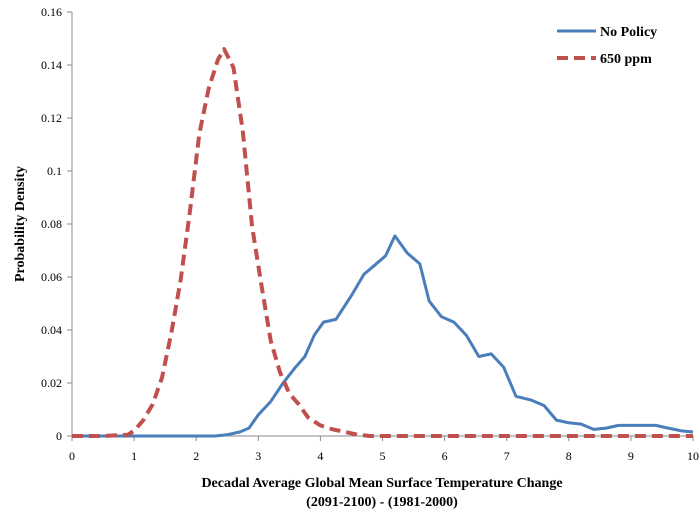 This screenshot has height=515, width=699. I want to click on legend-label-650-ppm: 650 ppm, so click(626, 59).